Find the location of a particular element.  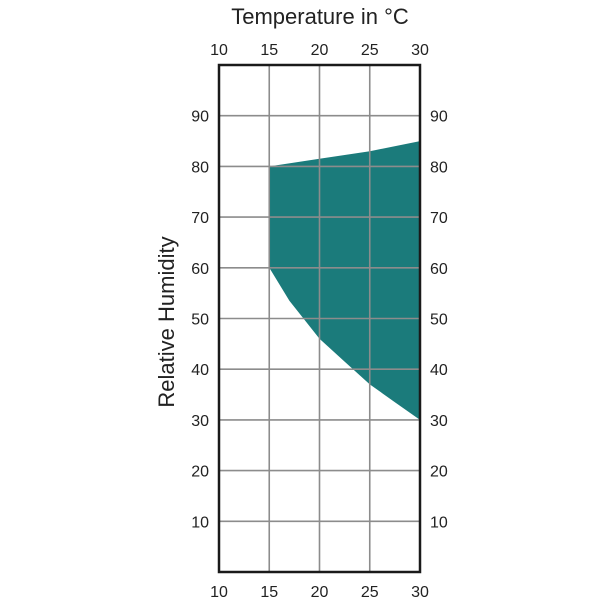

y-tick-label-left-40: 40 is located at coordinates (200, 370).